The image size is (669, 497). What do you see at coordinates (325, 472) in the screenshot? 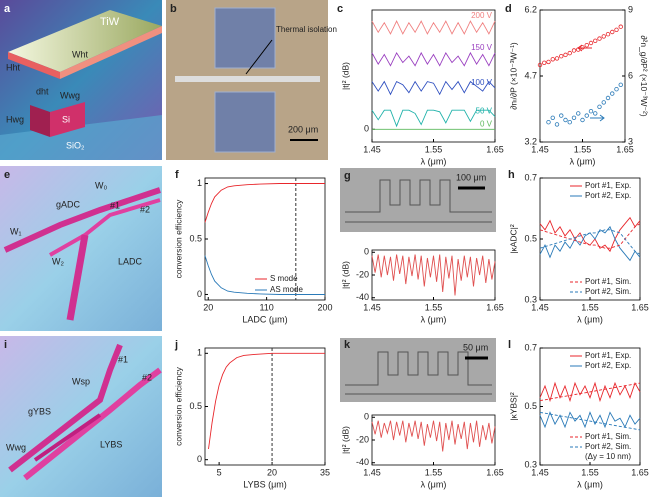
I see `x-tick-label: 35` at bounding box center [325, 472].